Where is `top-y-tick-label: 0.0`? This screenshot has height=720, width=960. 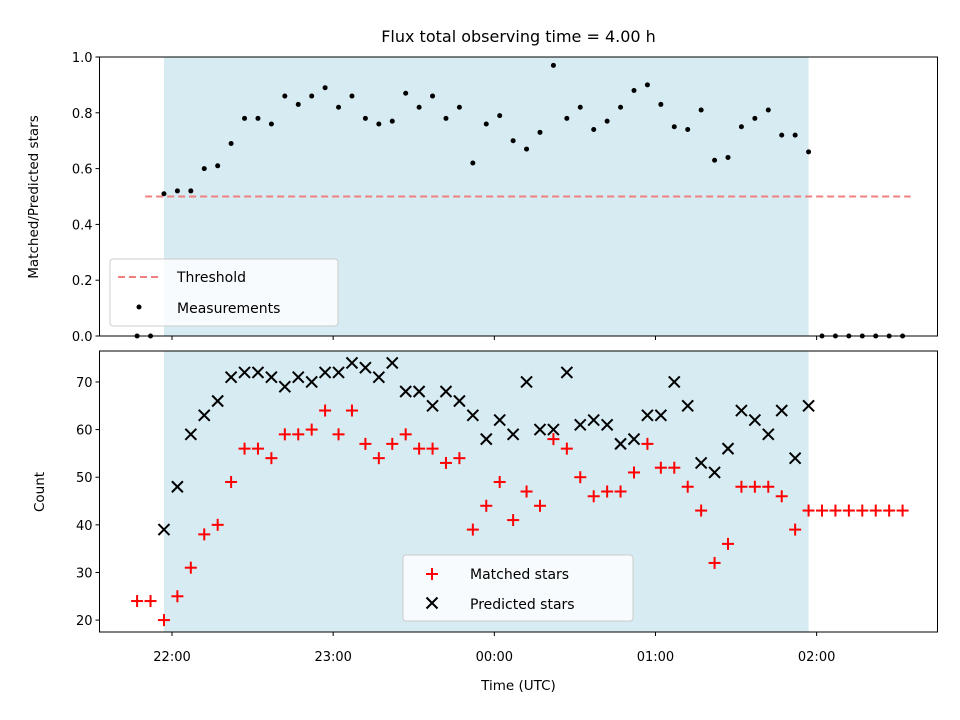
top-y-tick-label: 0.0 is located at coordinates (82, 337).